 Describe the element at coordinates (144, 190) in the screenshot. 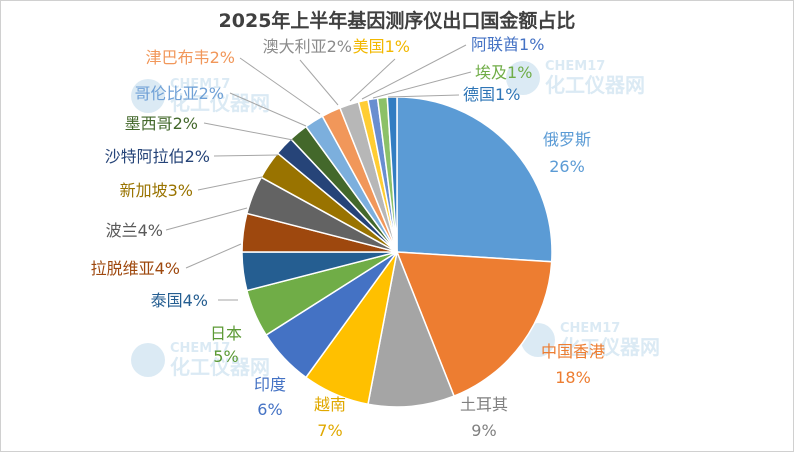

I see `slice-label-name: 新加坡` at that location.